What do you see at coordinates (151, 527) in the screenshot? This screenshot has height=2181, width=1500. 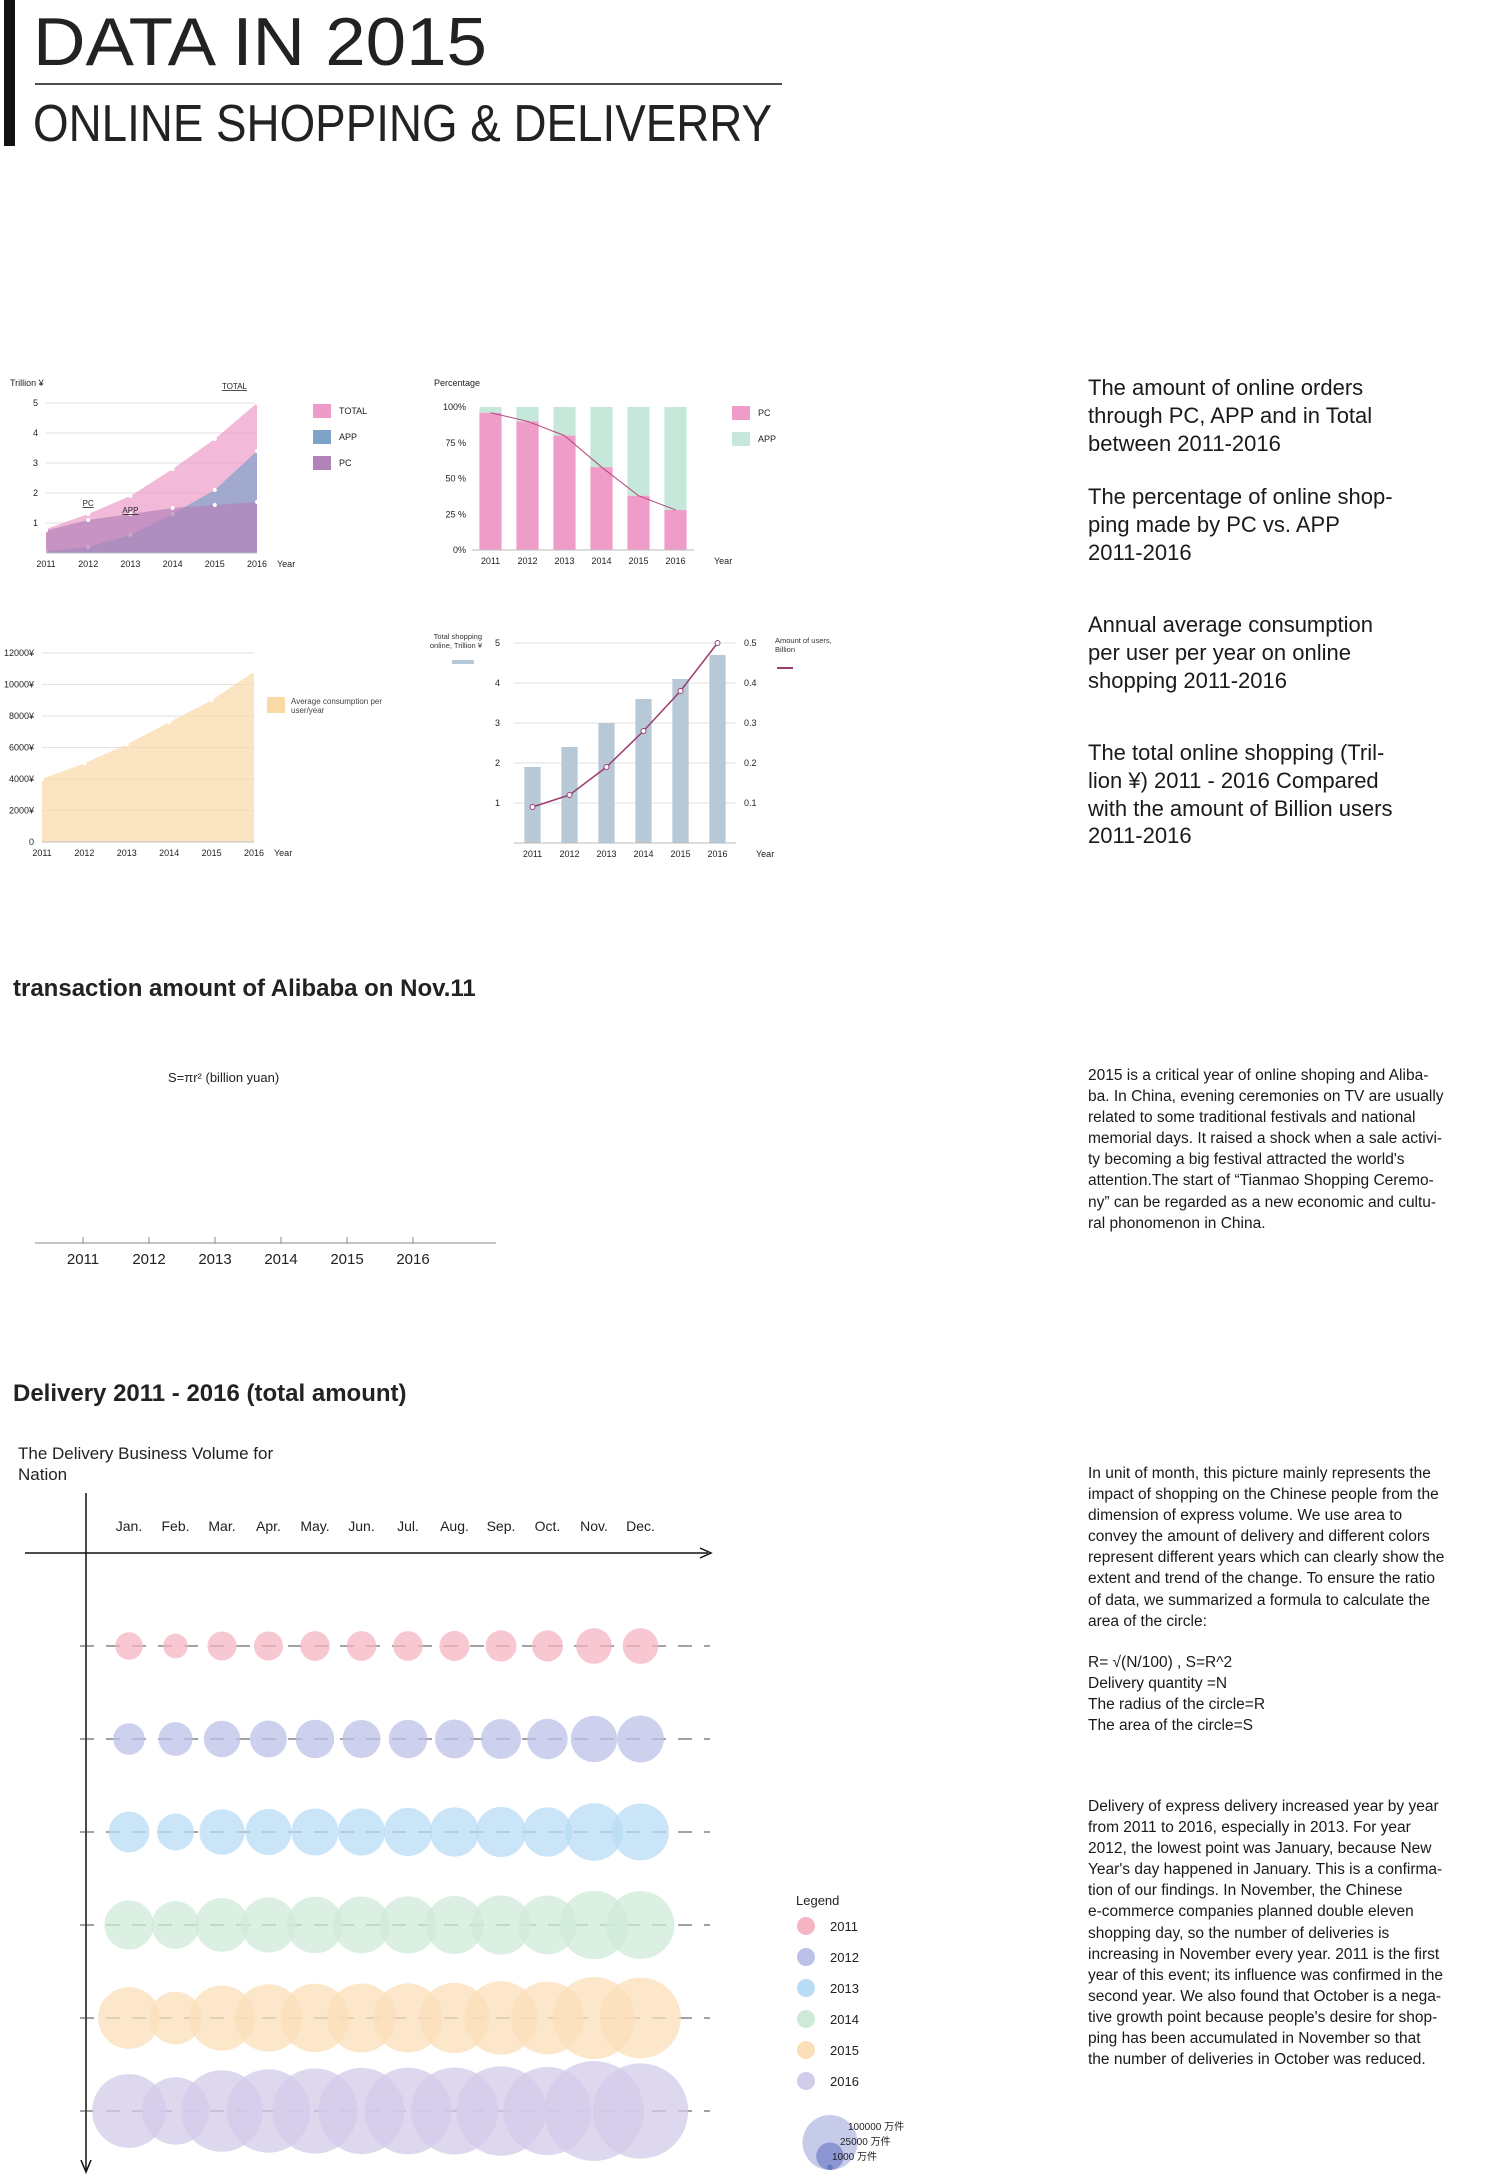 I see `area` at bounding box center [151, 527].